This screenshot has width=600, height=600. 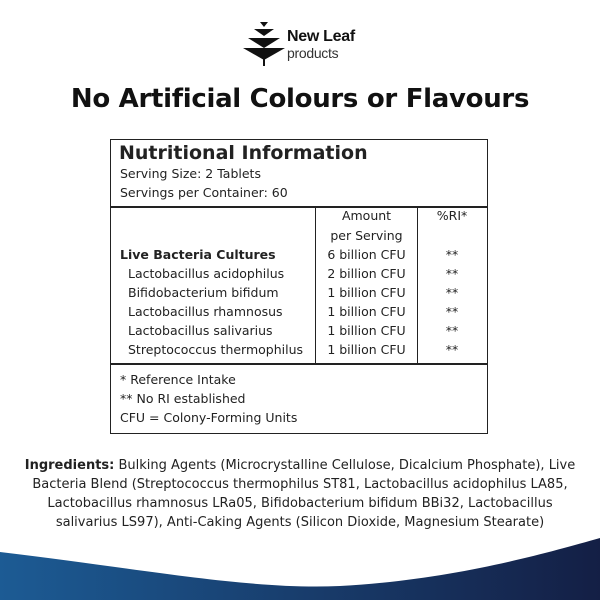 I want to click on brand-subtitle: products, so click(x=313, y=53).